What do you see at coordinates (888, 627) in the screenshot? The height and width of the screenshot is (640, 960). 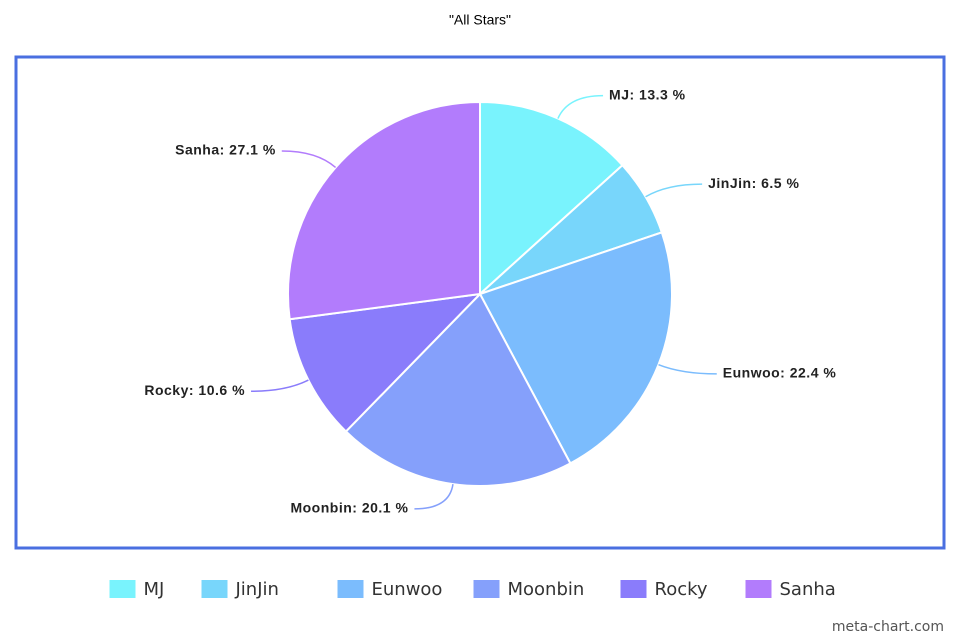 I see `watermark: meta-chart.com` at bounding box center [888, 627].